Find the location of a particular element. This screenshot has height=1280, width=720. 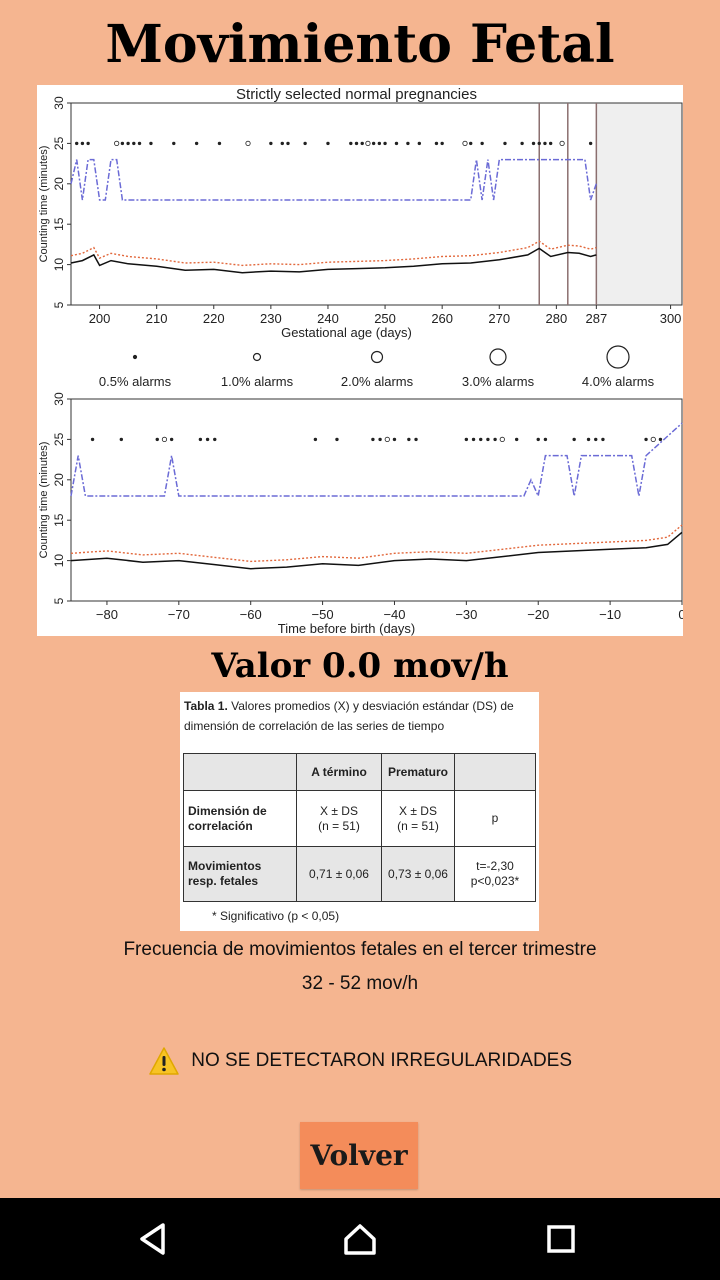

y-tick-label: 10 is located at coordinates (59, 561).